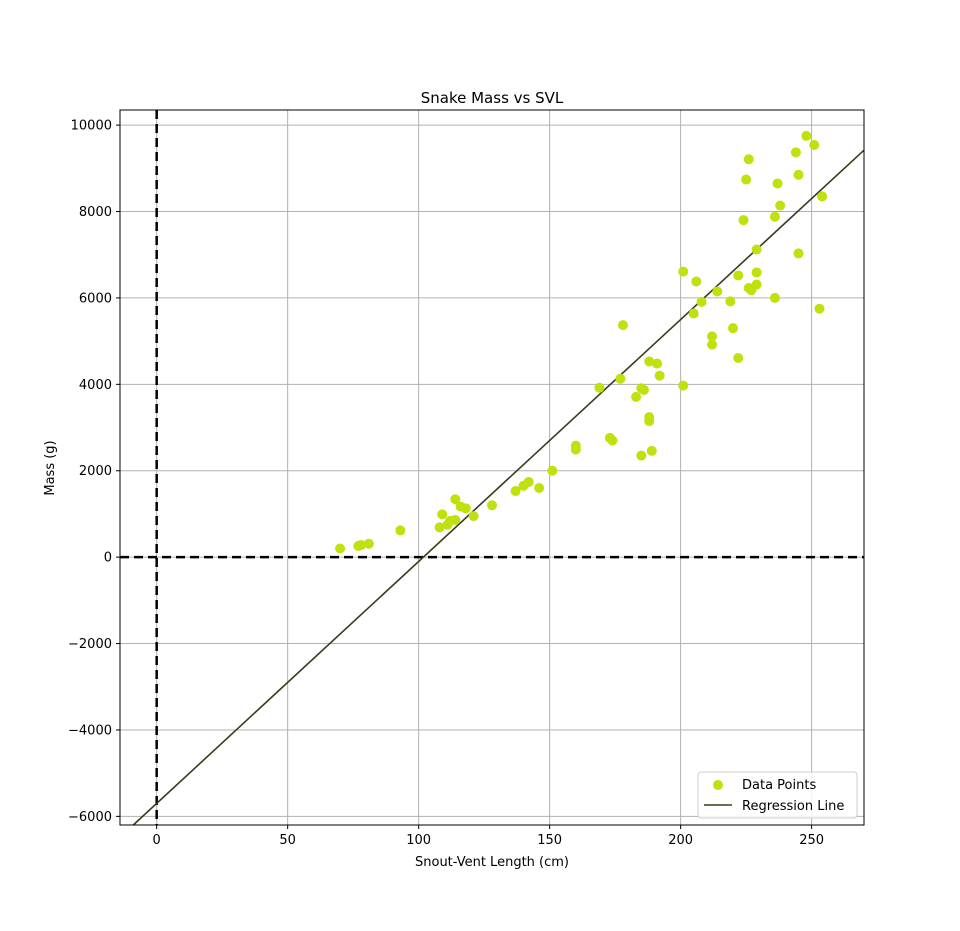  I want to click on x-tick-label: 150, so click(549, 840).